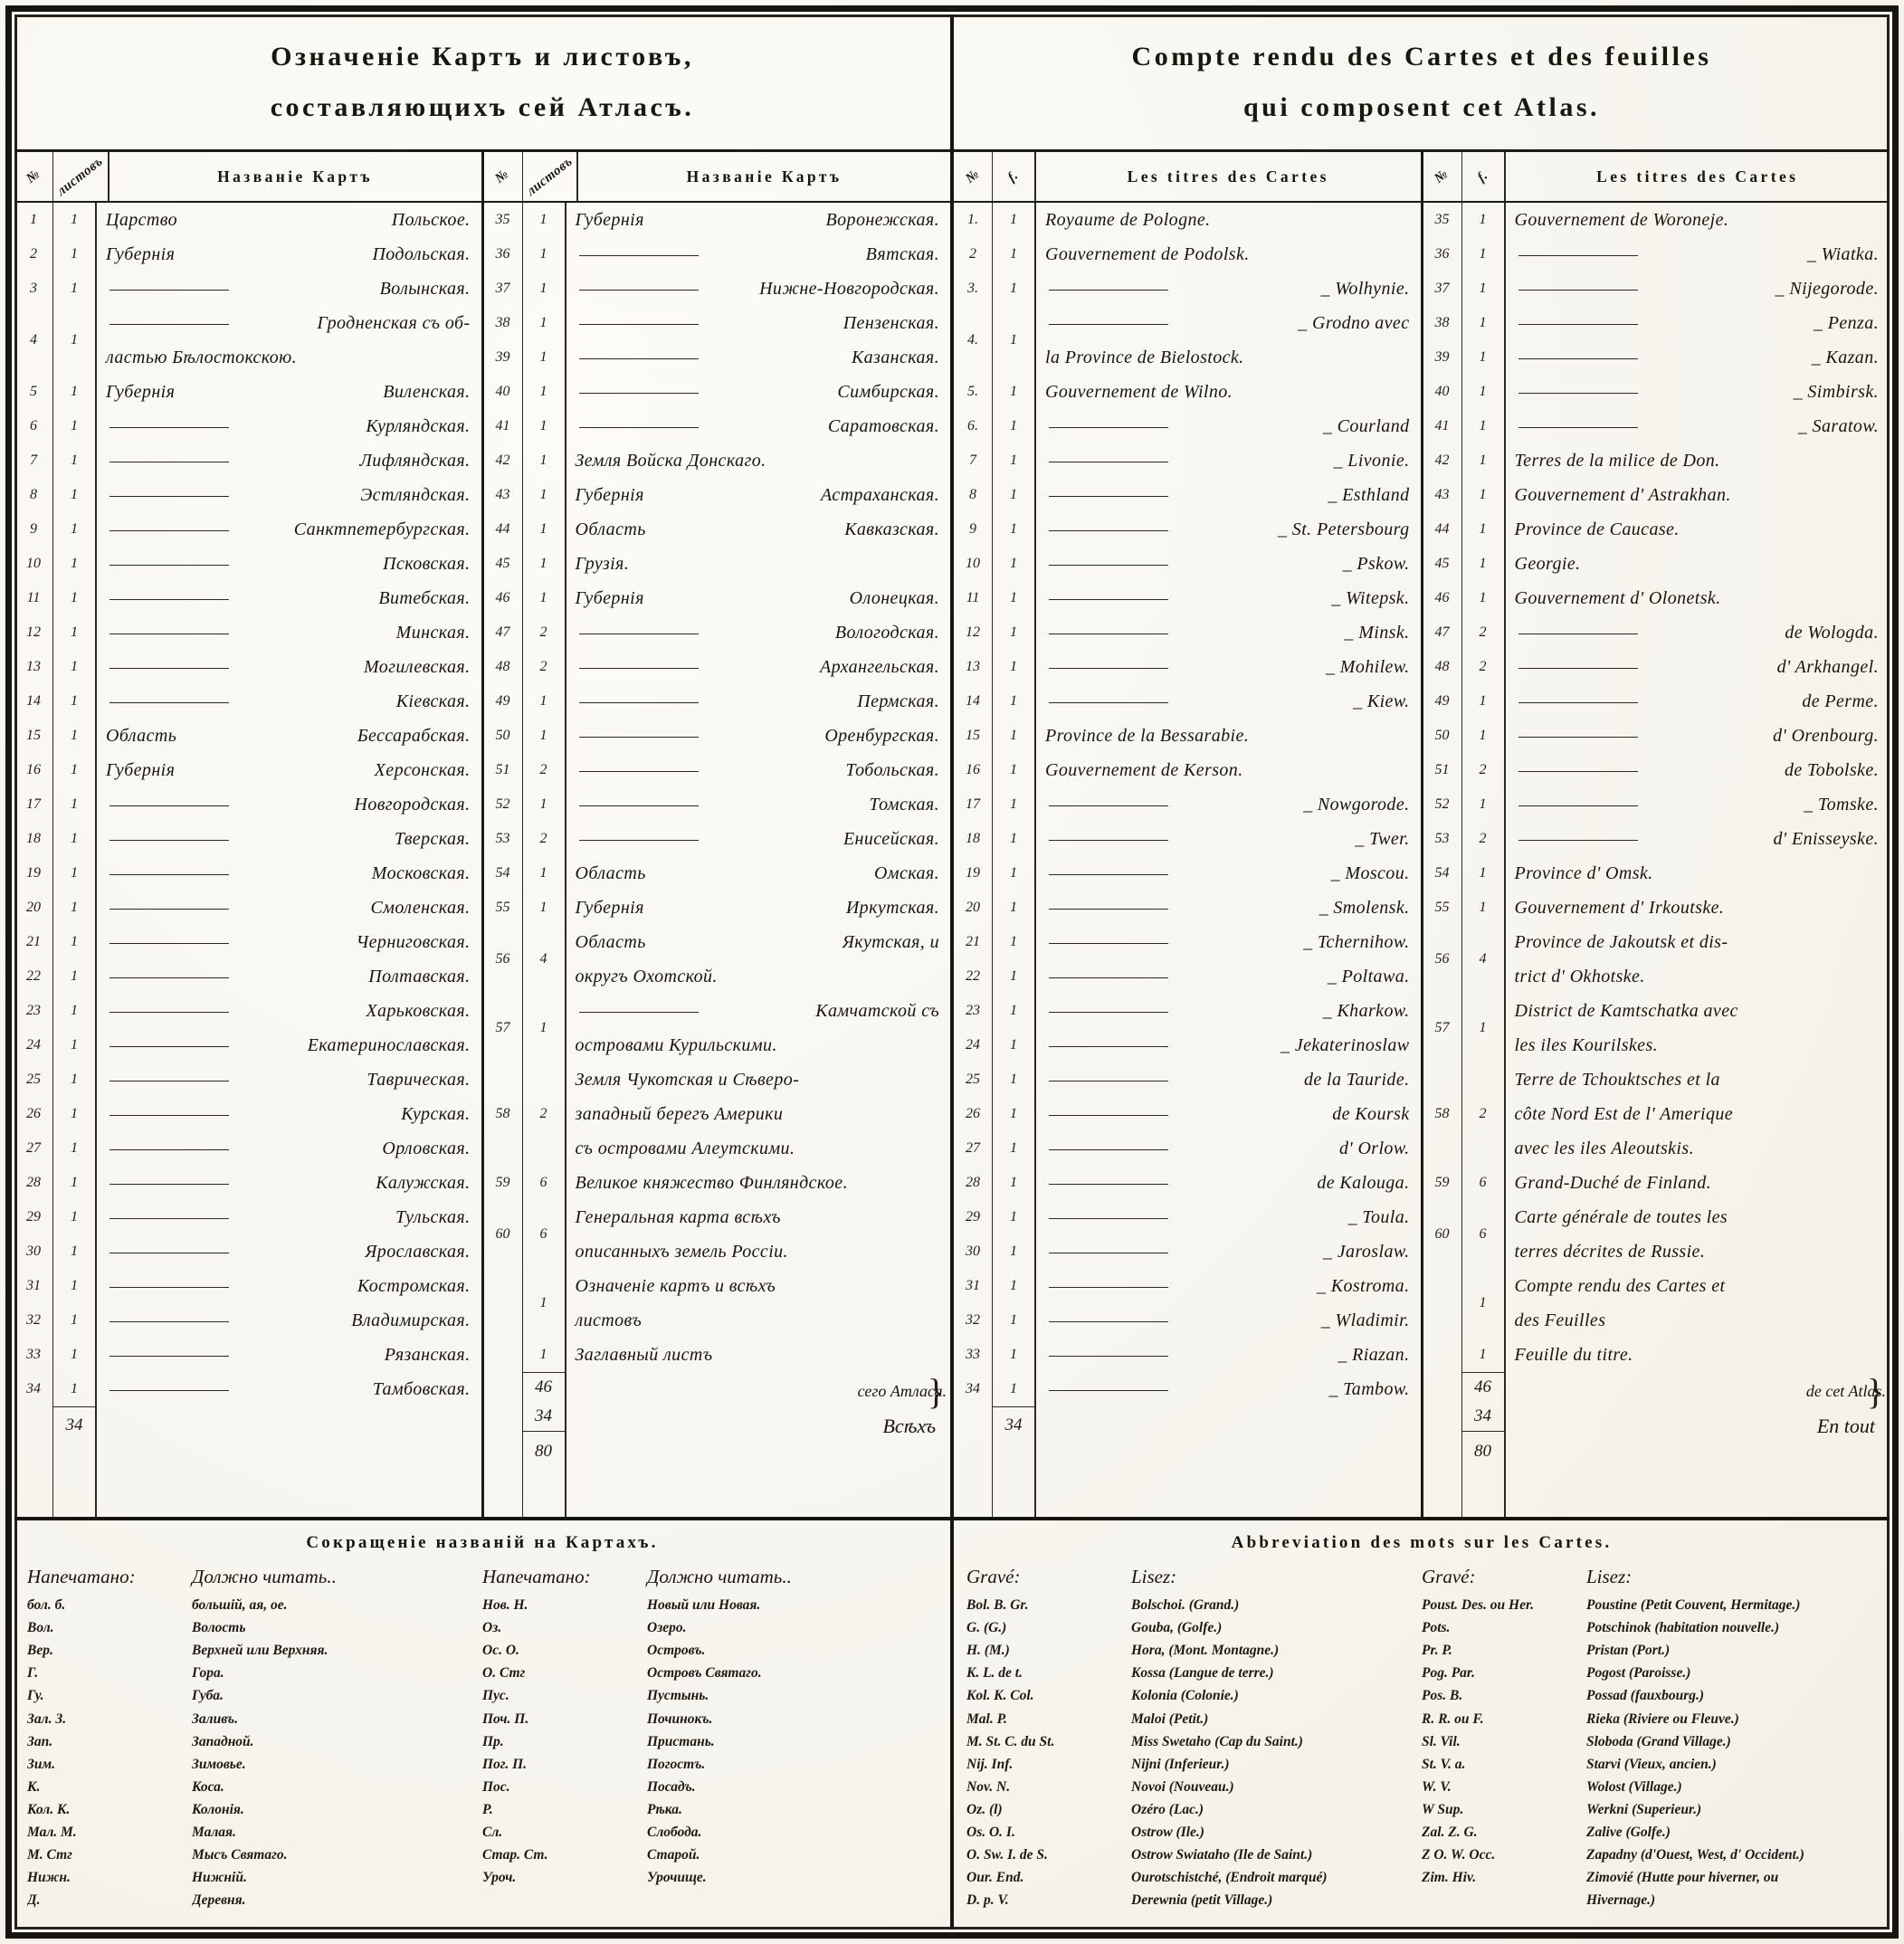 The width and height of the screenshot is (1904, 1944). I want to click on abbreviation-row: W Sup. Werkni (Superieur.), so click(1646, 1809).